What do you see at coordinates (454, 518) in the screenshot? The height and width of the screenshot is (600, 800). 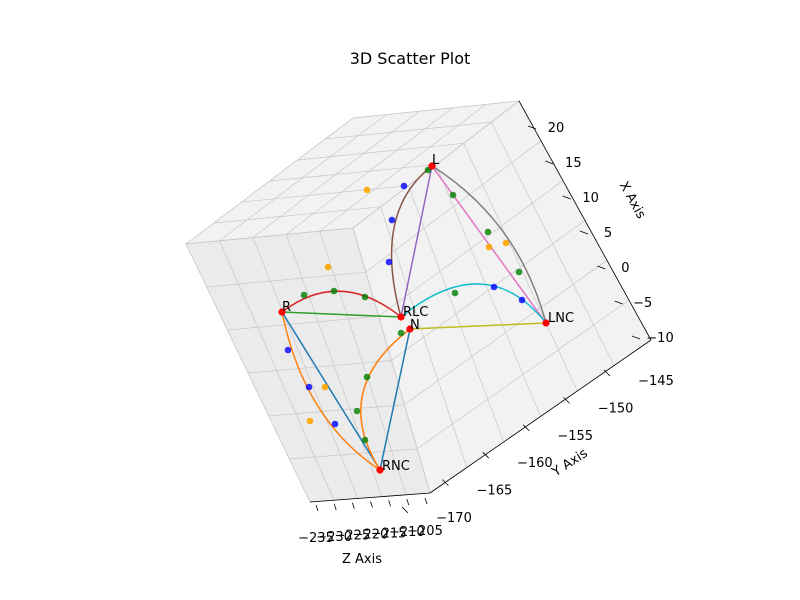 I see `y-tick-label: −170` at bounding box center [454, 518].